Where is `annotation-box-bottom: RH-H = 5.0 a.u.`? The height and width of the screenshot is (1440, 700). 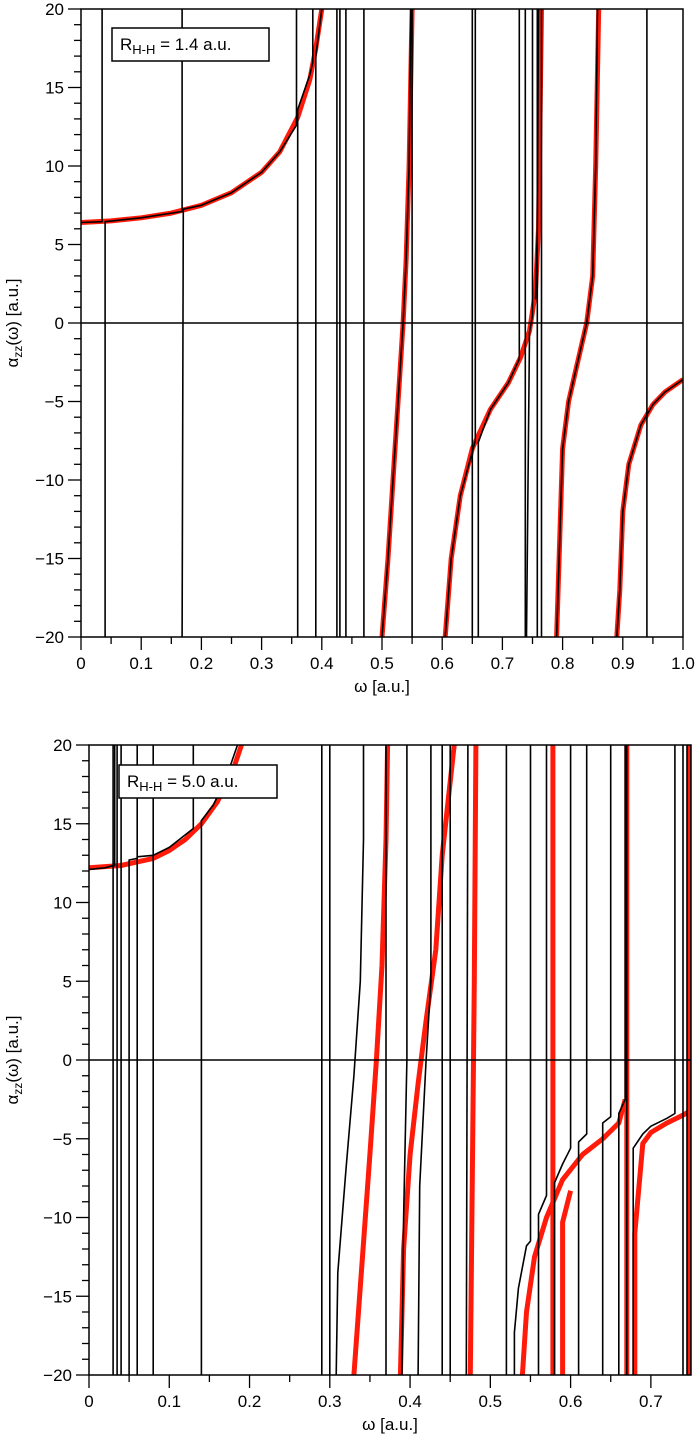
annotation-box-bottom: RH-H = 5.0 a.u. is located at coordinates (198, 781).